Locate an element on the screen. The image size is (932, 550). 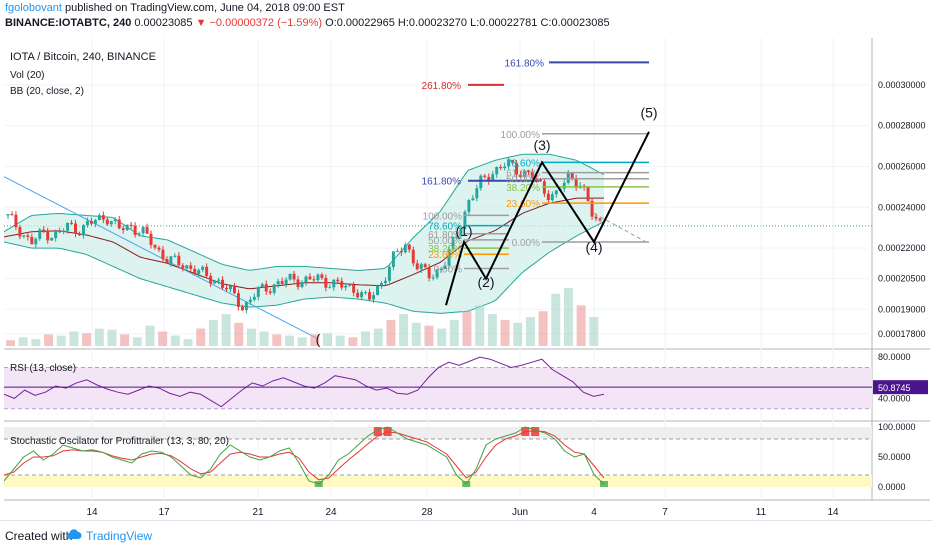
rsi-value-badge is located at coordinates (900, 387).